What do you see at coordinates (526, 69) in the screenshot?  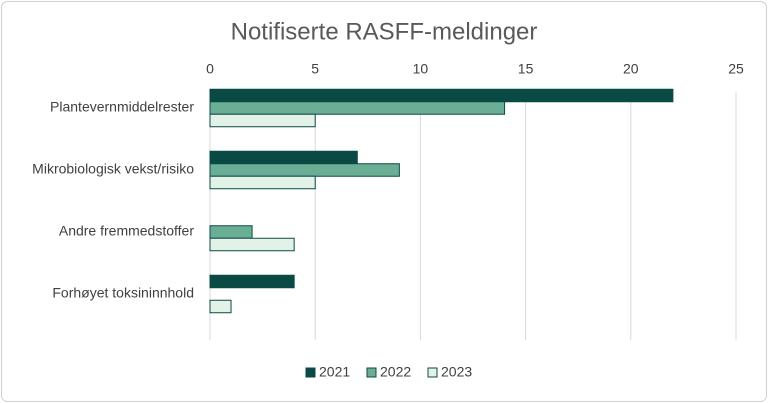 I see `x-tick-label: 15` at bounding box center [526, 69].